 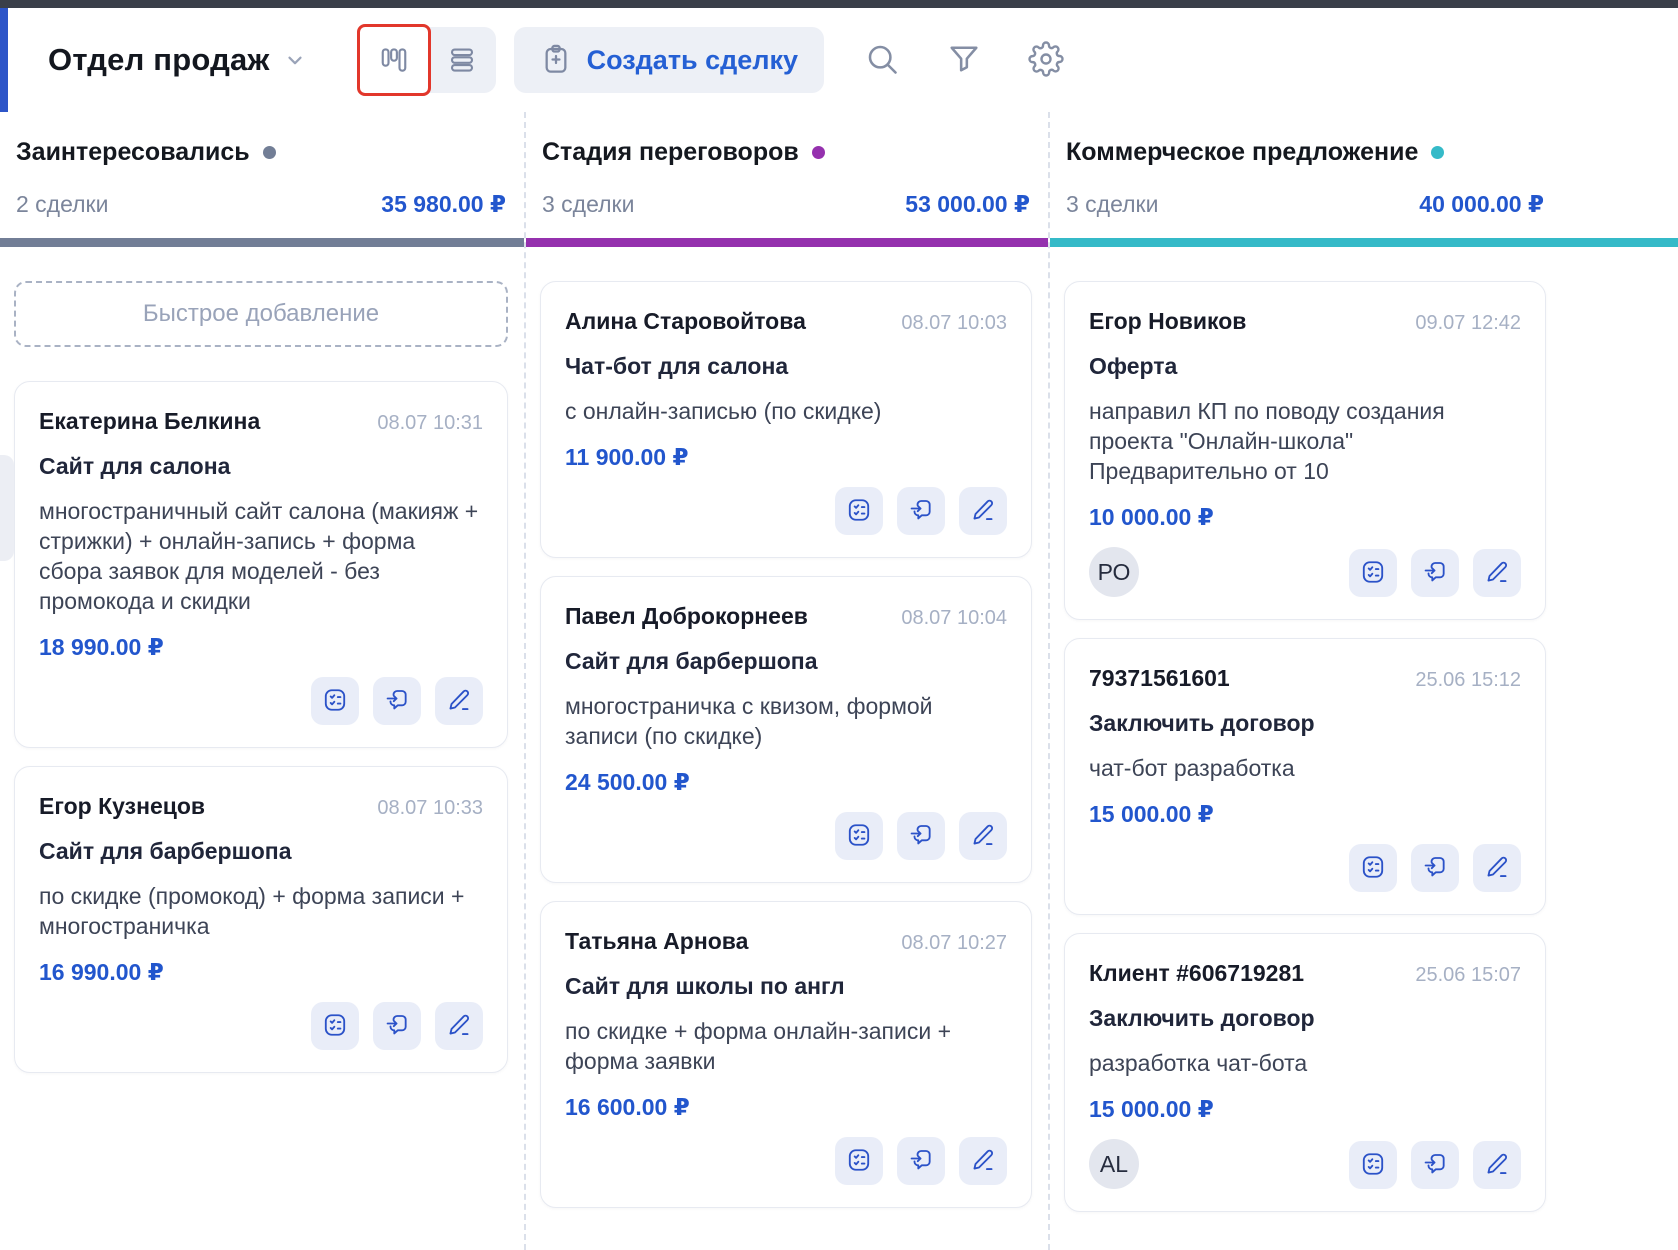 What do you see at coordinates (101, 647) in the screenshot?
I see `deal-price: 18 990.00 ₽` at bounding box center [101, 647].